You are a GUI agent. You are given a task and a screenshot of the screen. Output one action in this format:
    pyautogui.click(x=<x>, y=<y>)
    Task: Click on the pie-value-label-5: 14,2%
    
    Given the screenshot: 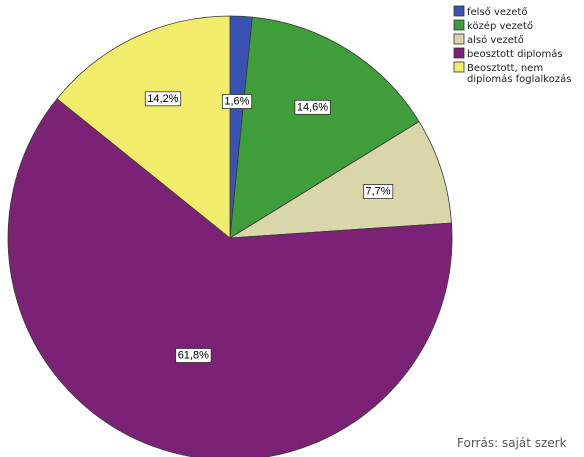 What is the action you would take?
    pyautogui.click(x=162, y=99)
    